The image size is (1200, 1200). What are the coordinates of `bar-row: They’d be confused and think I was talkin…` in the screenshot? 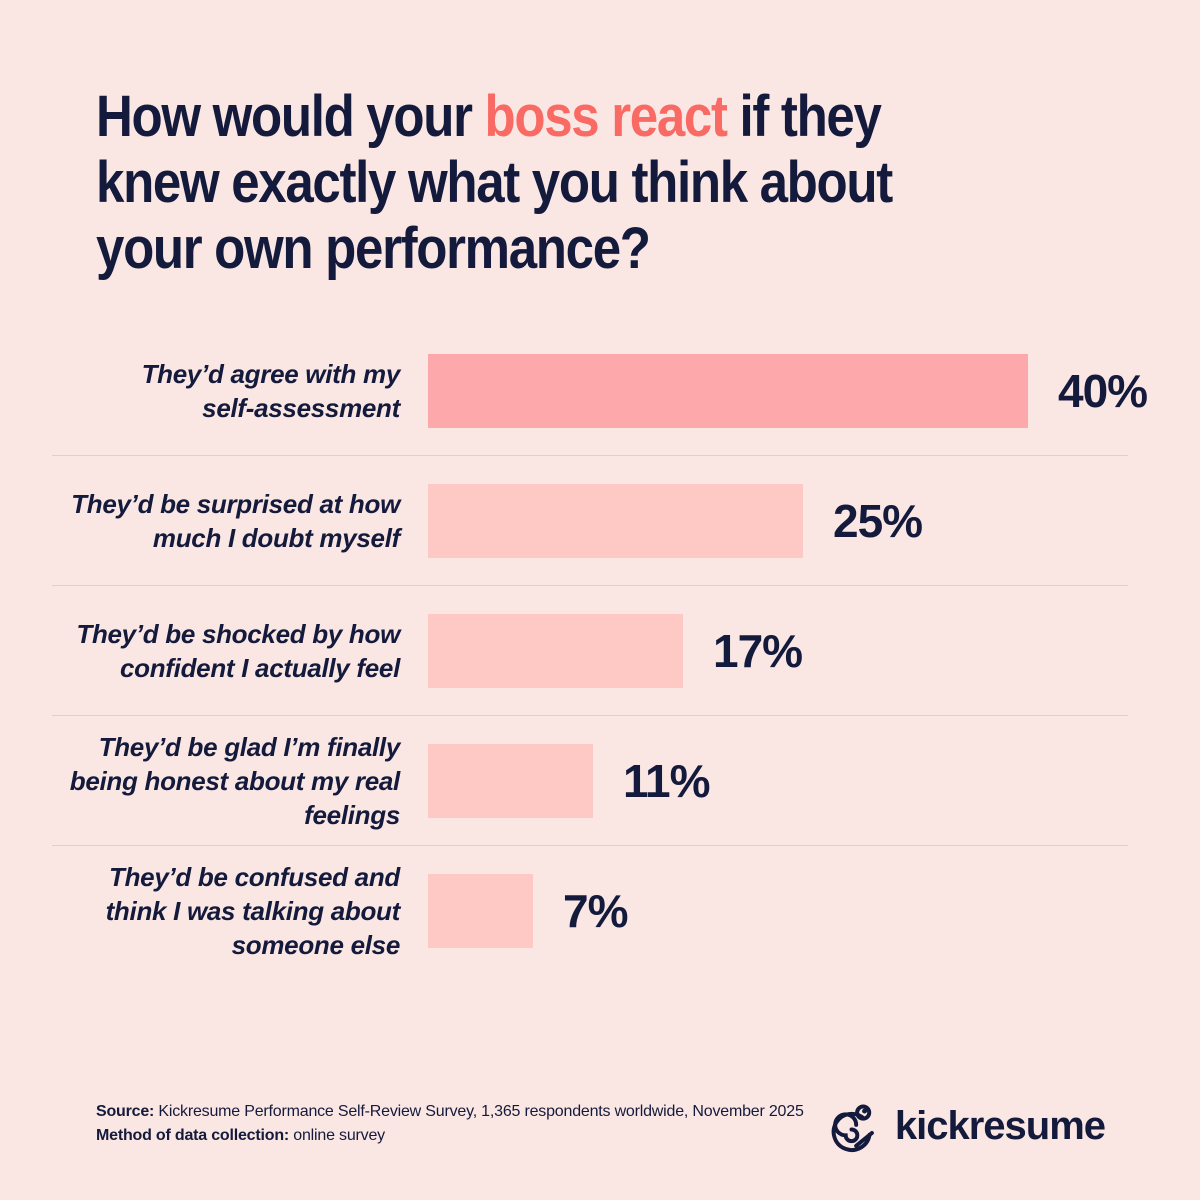 It's located at (590, 911).